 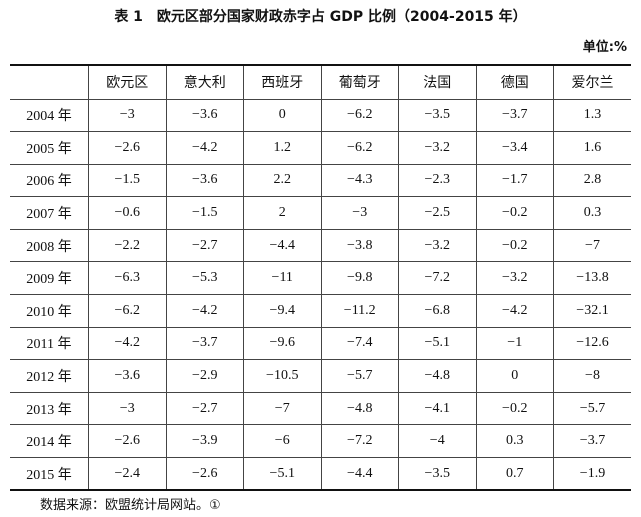 What do you see at coordinates (592, 376) in the screenshot?
I see `value-cell: −8` at bounding box center [592, 376].